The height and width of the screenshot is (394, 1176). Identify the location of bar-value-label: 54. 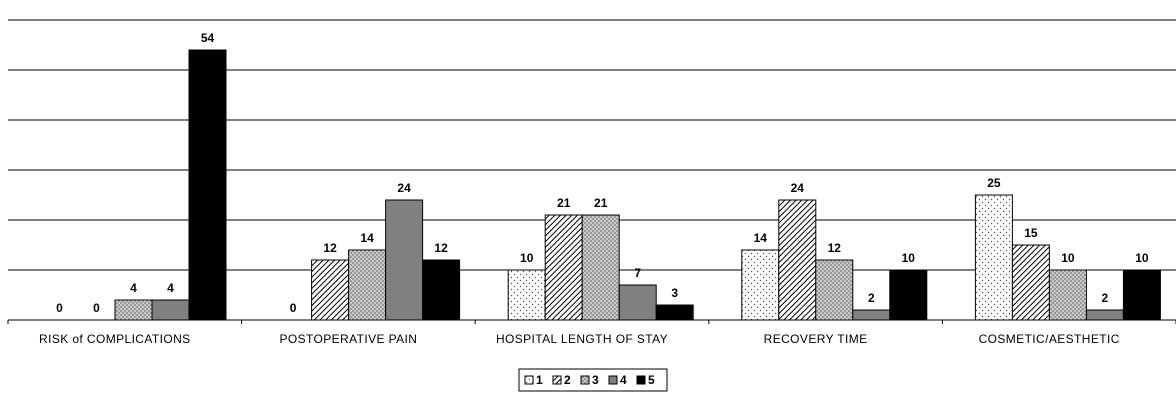
(208, 38).